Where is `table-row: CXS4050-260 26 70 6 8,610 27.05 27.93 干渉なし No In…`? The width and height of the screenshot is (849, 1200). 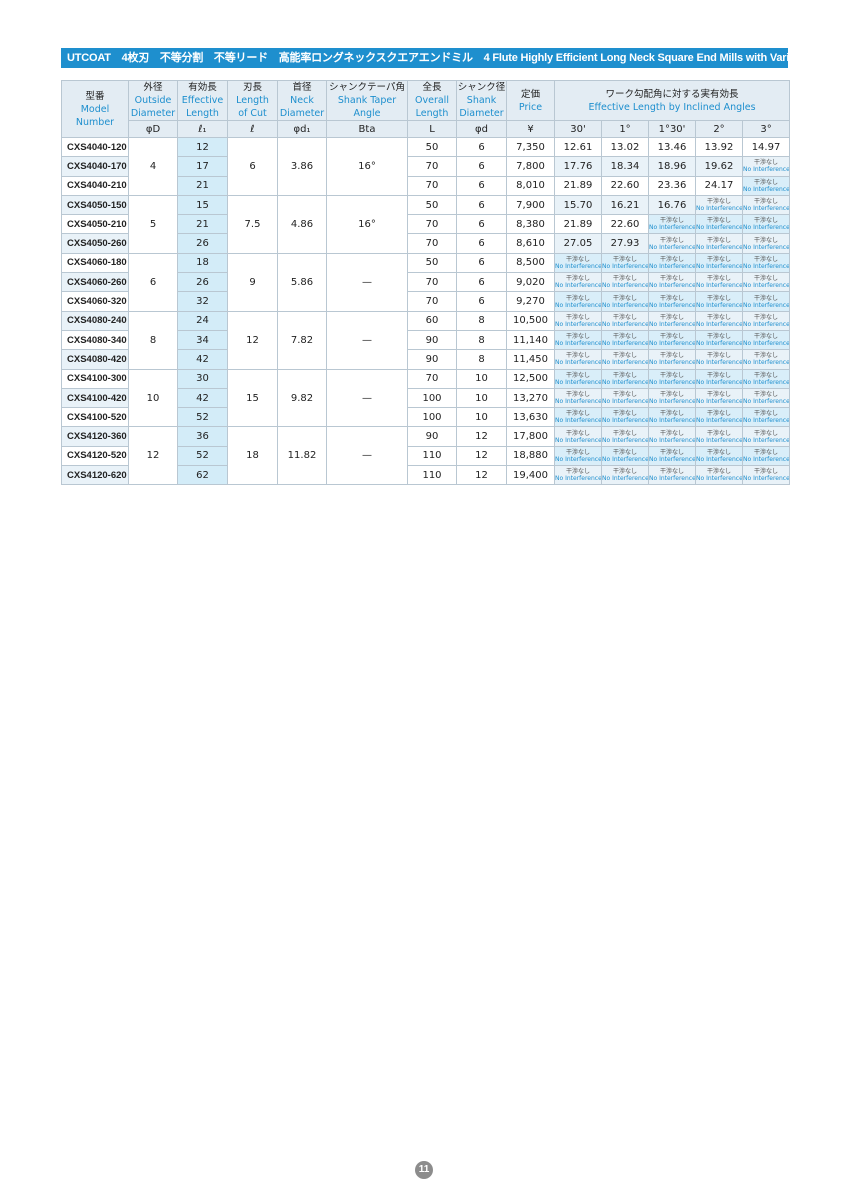
table-row: CXS4050-260 26 70 6 8,610 27.05 27.93 干渉なし No In… is located at coordinates (426, 243).